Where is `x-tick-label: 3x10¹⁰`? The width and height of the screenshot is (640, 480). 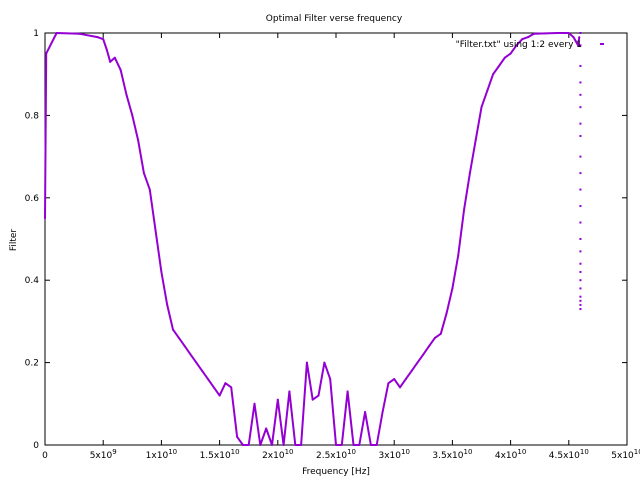
x-tick-label: 3x10¹⁰ is located at coordinates (393, 454).